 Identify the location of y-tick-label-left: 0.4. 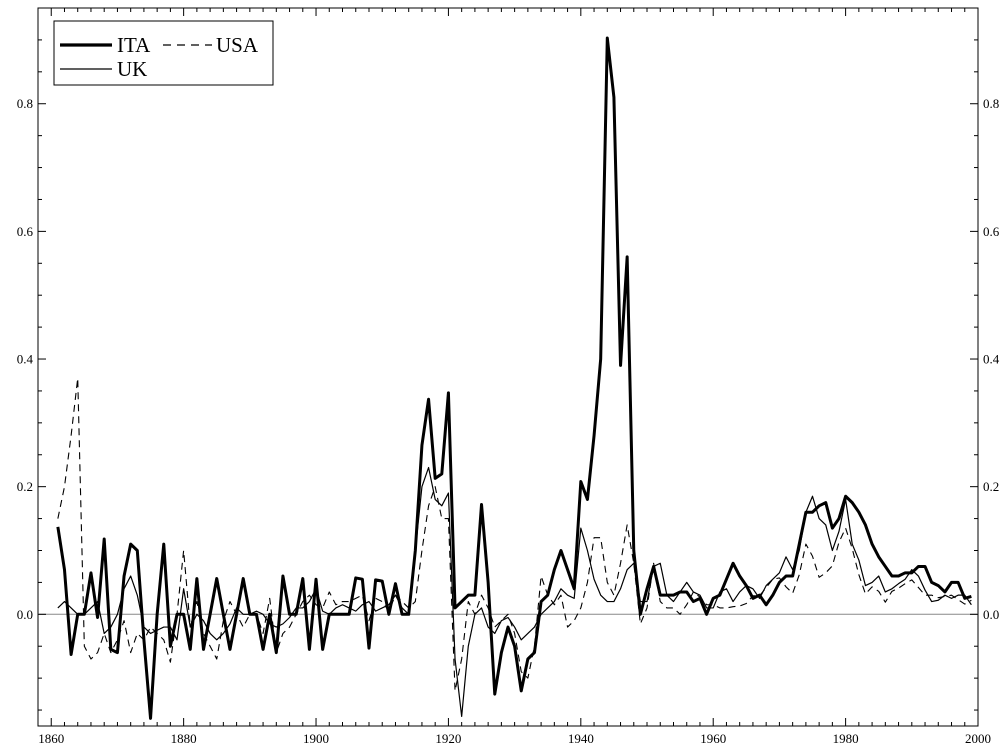
(25, 359).